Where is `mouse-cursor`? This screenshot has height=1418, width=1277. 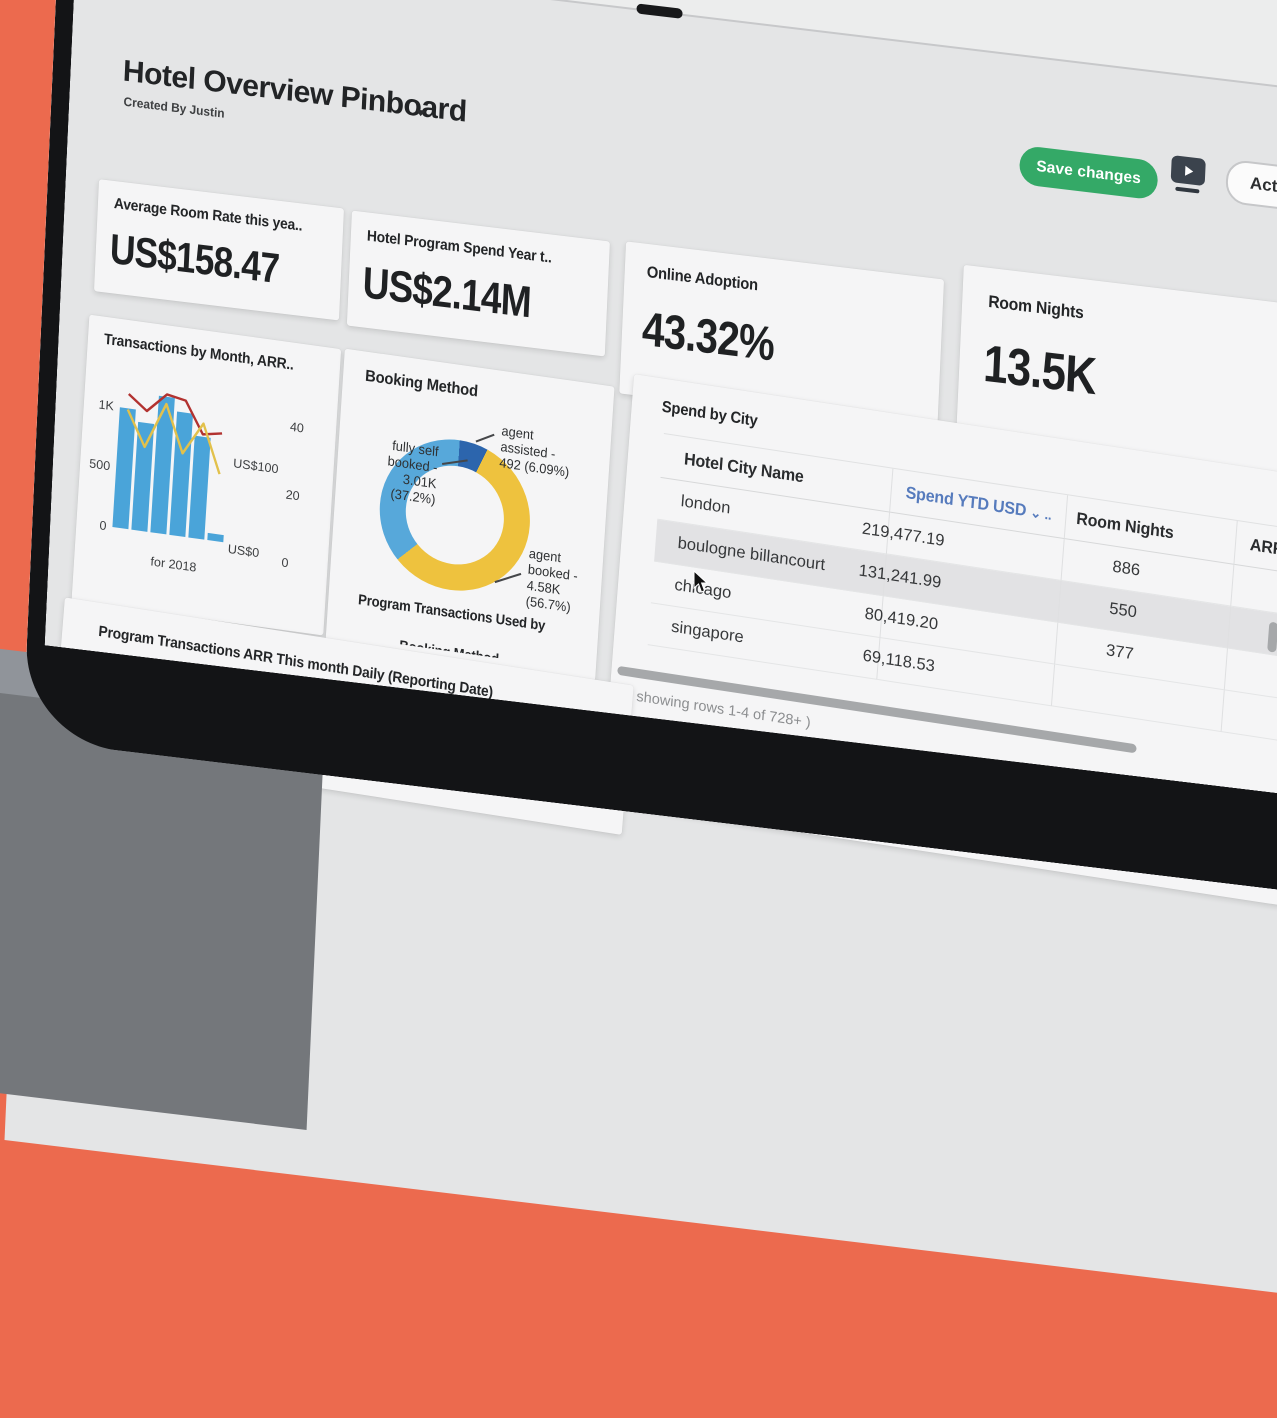
mouse-cursor is located at coordinates (701, 582).